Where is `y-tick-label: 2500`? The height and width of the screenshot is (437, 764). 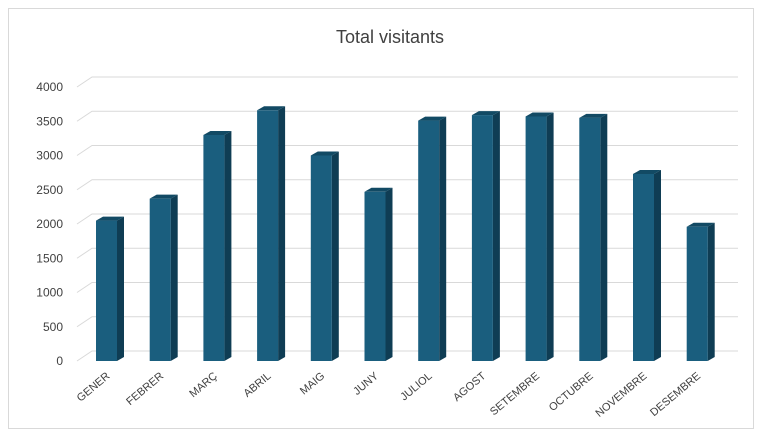 y-tick-label: 2500 is located at coordinates (49, 190).